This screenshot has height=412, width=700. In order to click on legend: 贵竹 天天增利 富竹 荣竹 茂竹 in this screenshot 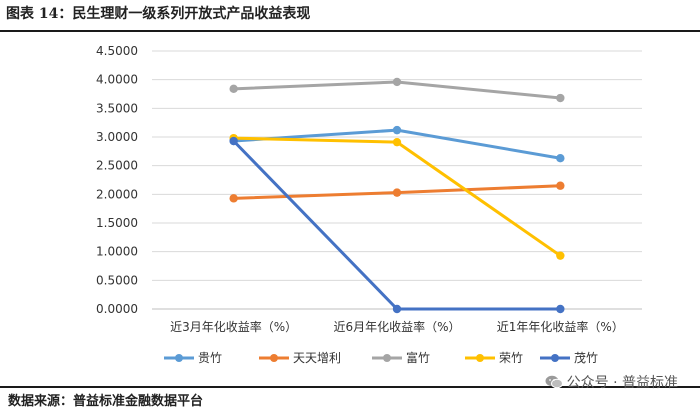, I will do `click(381, 357)`.